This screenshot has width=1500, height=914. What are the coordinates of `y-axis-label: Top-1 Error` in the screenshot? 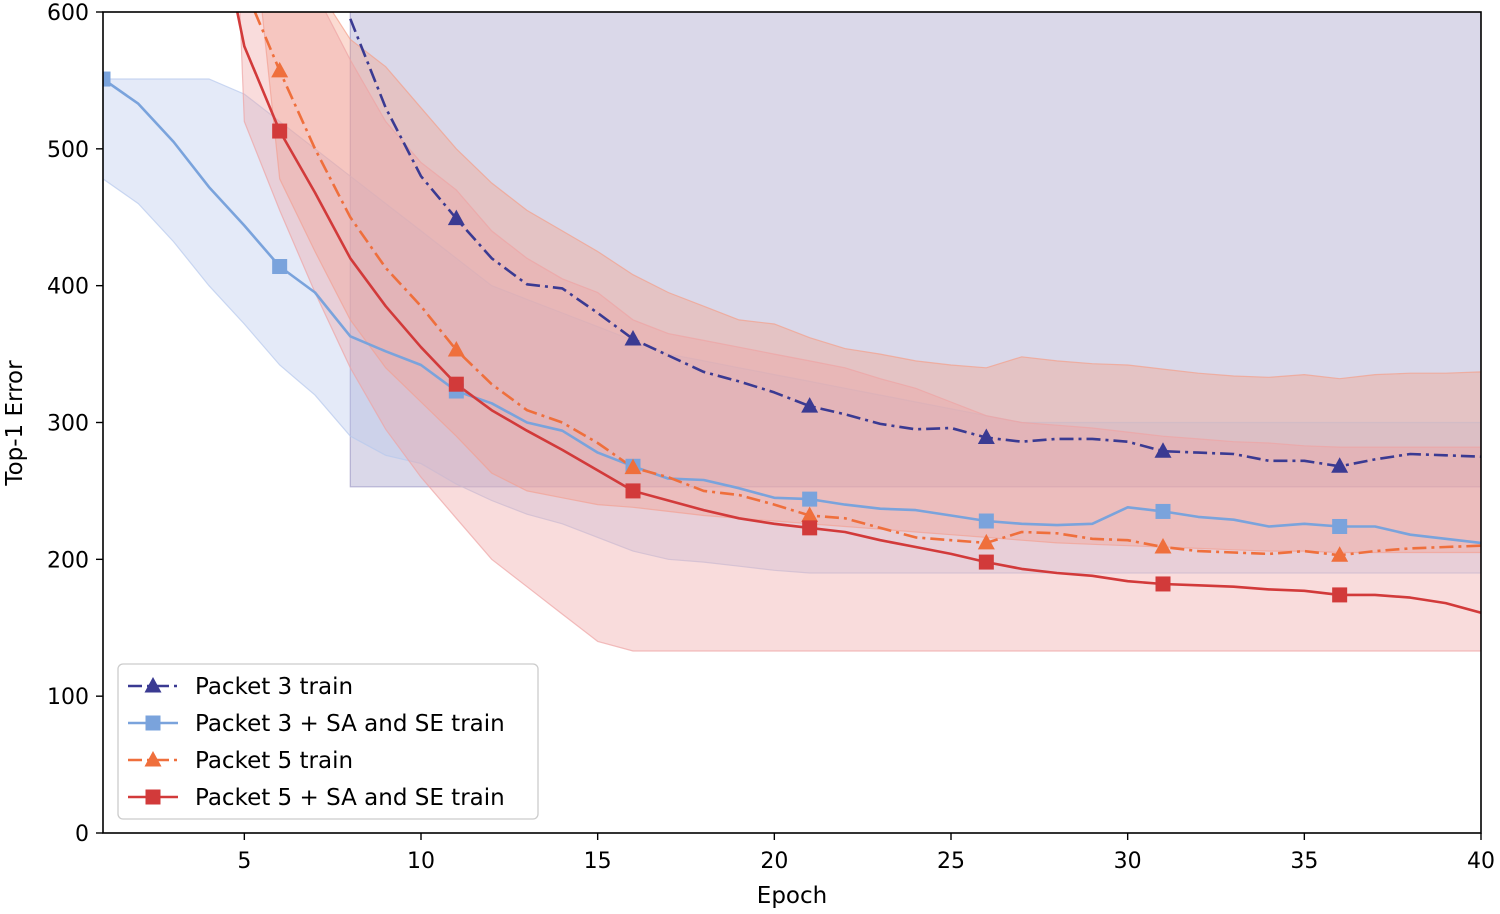 It's located at (15, 423).